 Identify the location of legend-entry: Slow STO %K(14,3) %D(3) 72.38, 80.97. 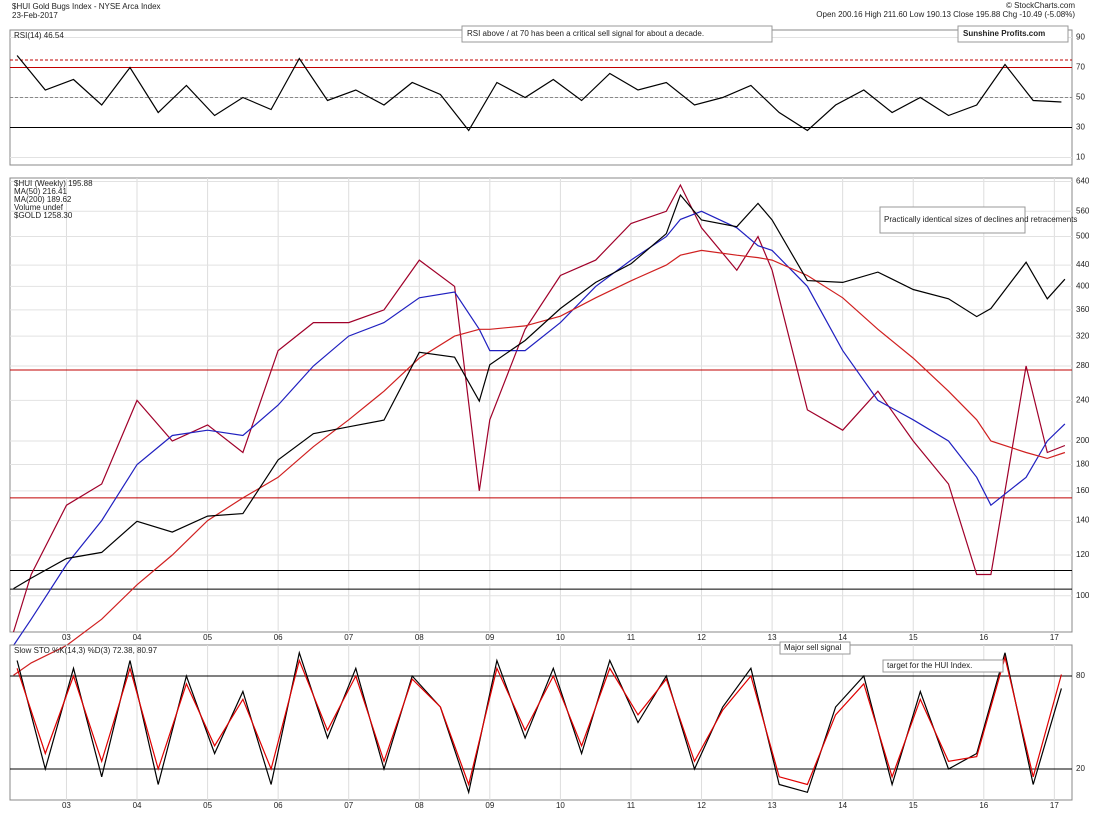
(86, 650).